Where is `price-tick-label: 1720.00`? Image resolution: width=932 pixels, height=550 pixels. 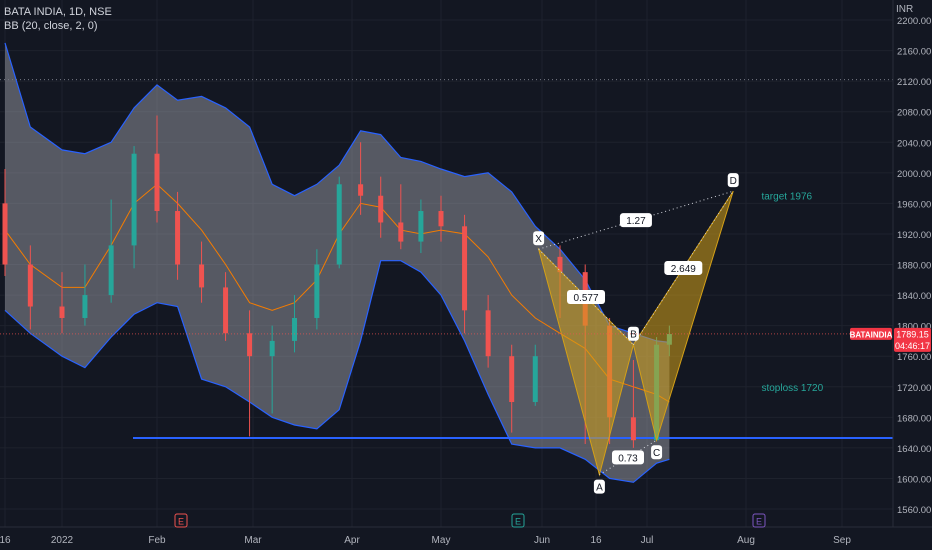
price-tick-label: 1720.00 is located at coordinates (914, 388).